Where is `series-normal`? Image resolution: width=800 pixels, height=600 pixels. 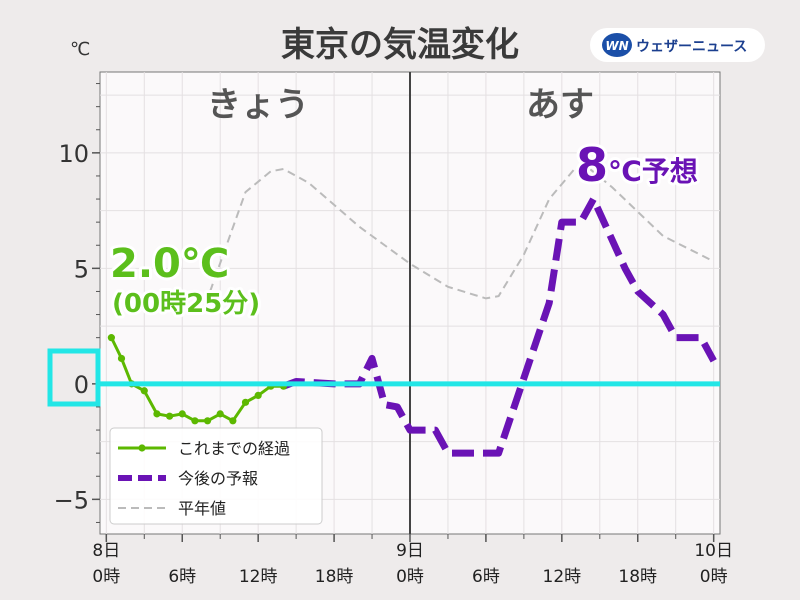 series-normal is located at coordinates (462, 232).